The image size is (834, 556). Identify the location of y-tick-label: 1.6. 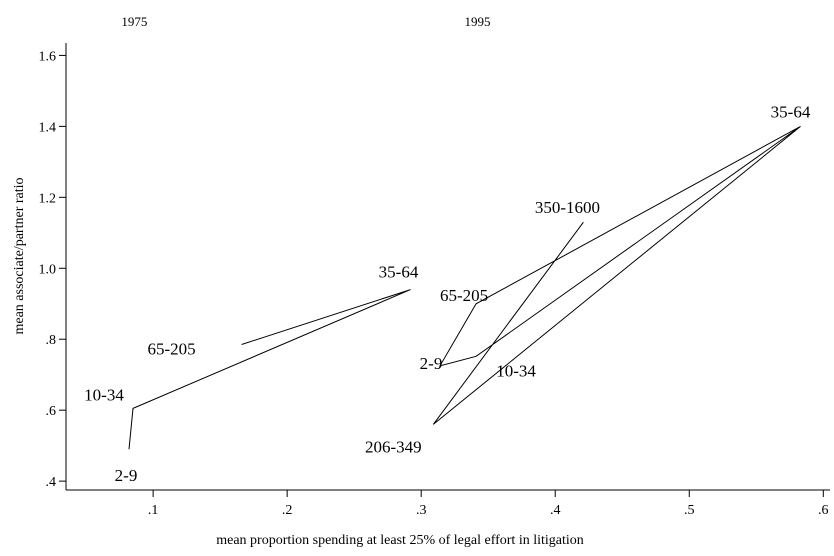
(48, 56).